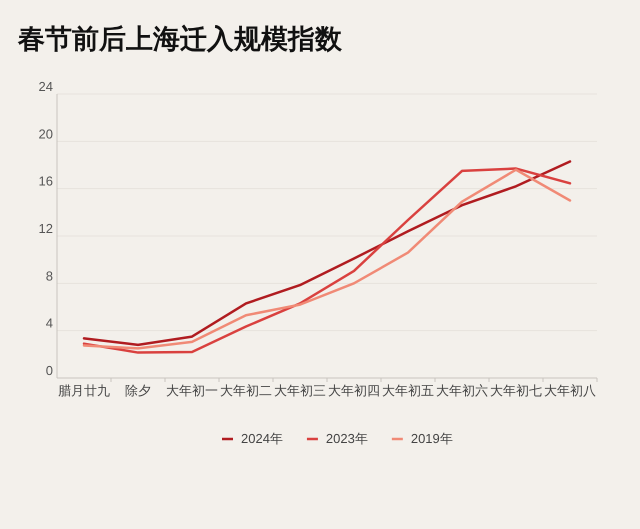 Image resolution: width=640 pixels, height=529 pixels. Describe the element at coordinates (84, 390) in the screenshot. I see `x-tick-label: 腊月廿九` at that location.